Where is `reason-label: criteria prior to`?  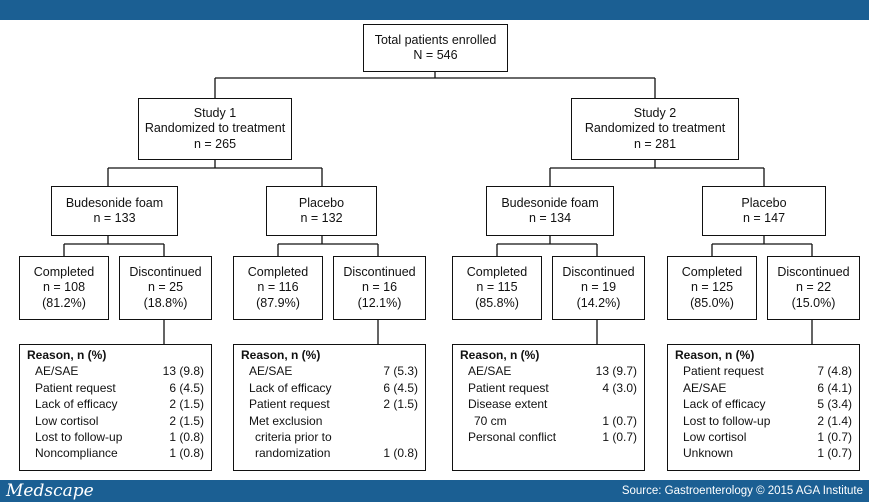
reason-label: criteria prior to is located at coordinates (293, 437).